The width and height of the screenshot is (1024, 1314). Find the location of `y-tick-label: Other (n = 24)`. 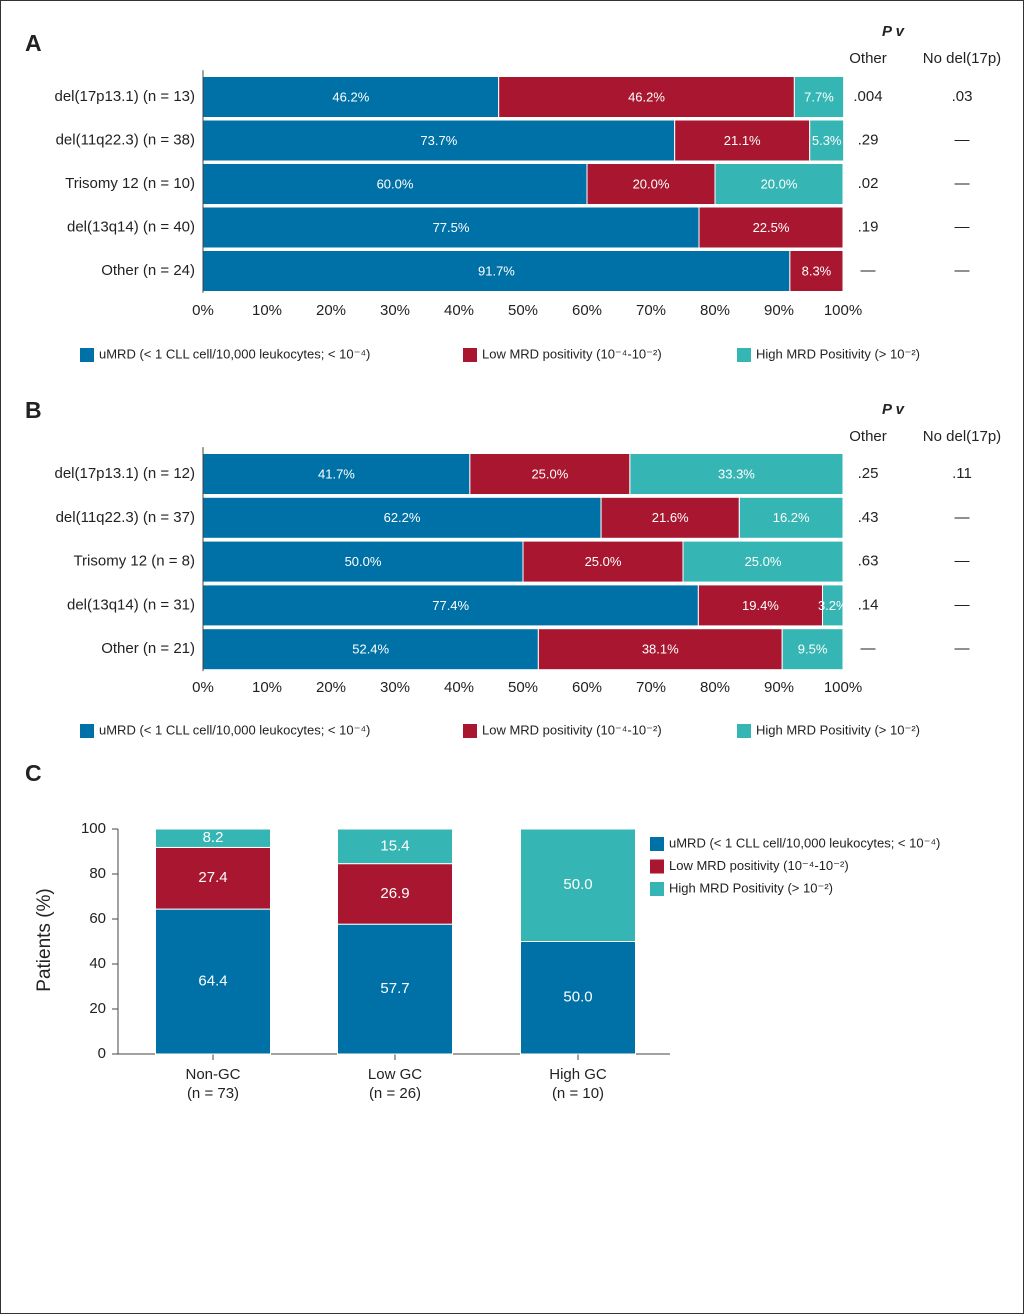

y-tick-label: Other (n = 24) is located at coordinates (148, 270).